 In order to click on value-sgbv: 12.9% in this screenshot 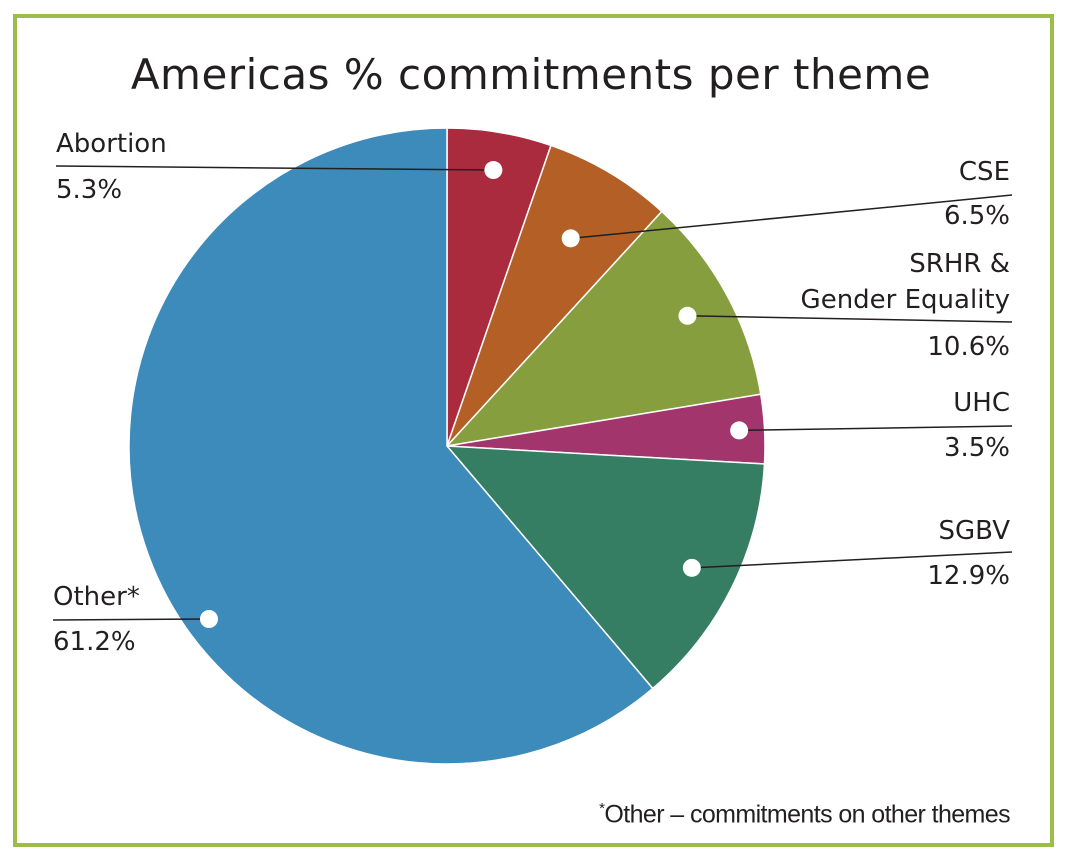, I will do `click(968, 576)`.